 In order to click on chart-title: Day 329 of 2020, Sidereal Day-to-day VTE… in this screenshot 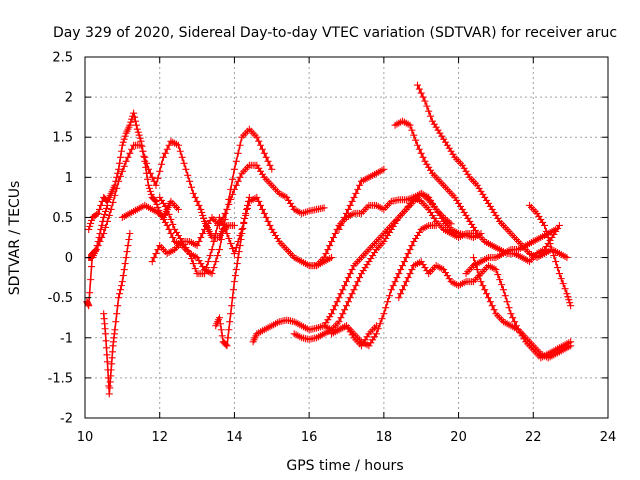, I will do `click(335, 33)`.